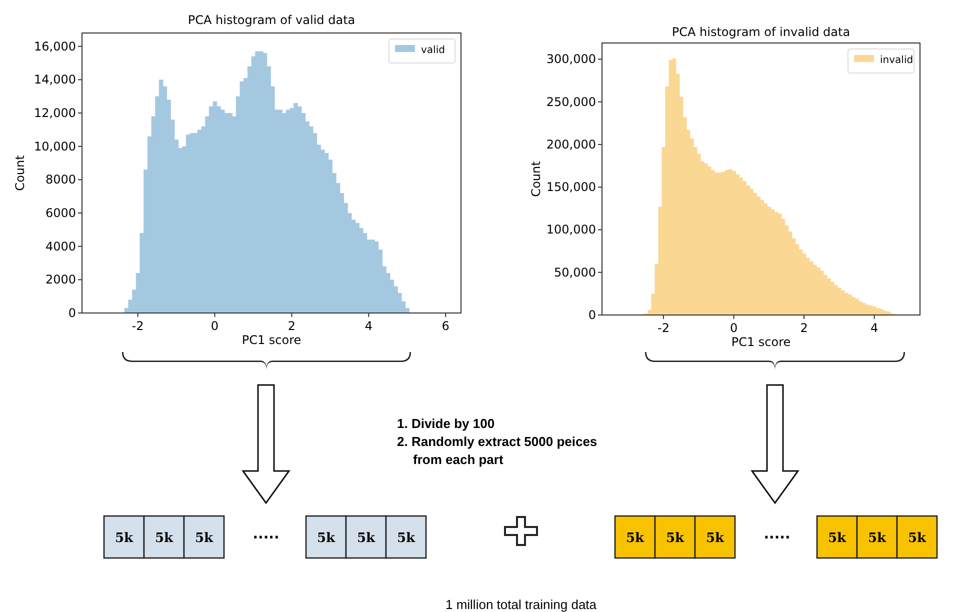 The image size is (957, 612). What do you see at coordinates (55, 146) in the screenshot?
I see `y-tick-label: 10,000` at bounding box center [55, 146].